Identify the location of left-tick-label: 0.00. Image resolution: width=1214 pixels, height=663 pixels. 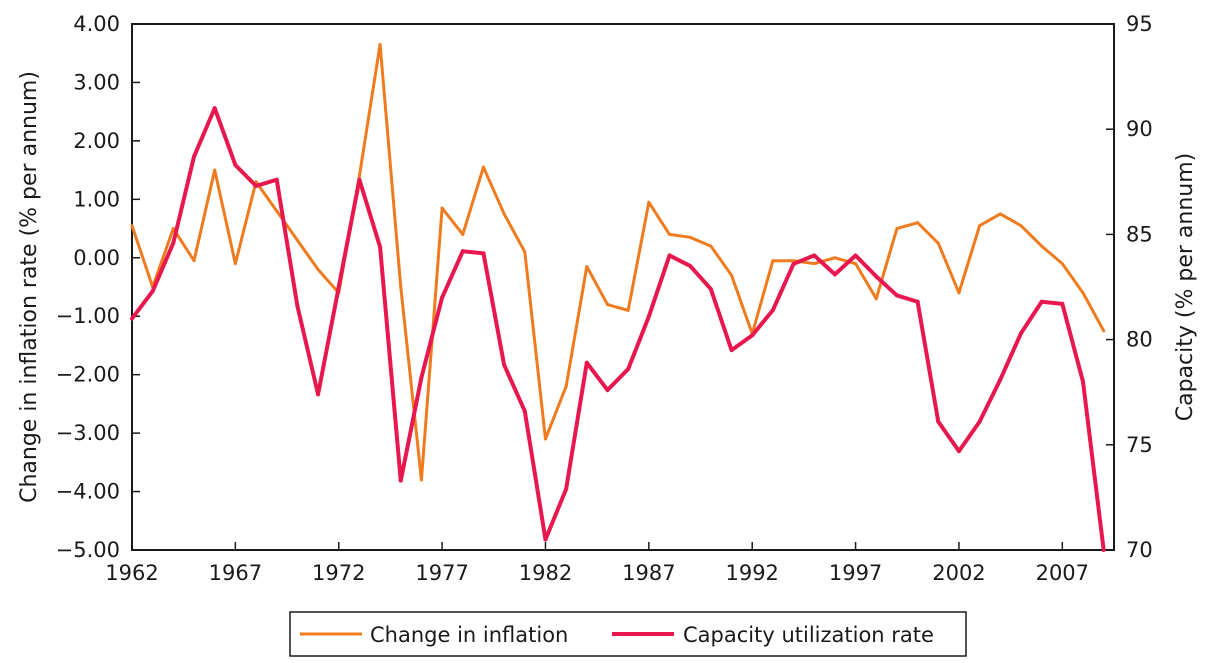
(96, 258).